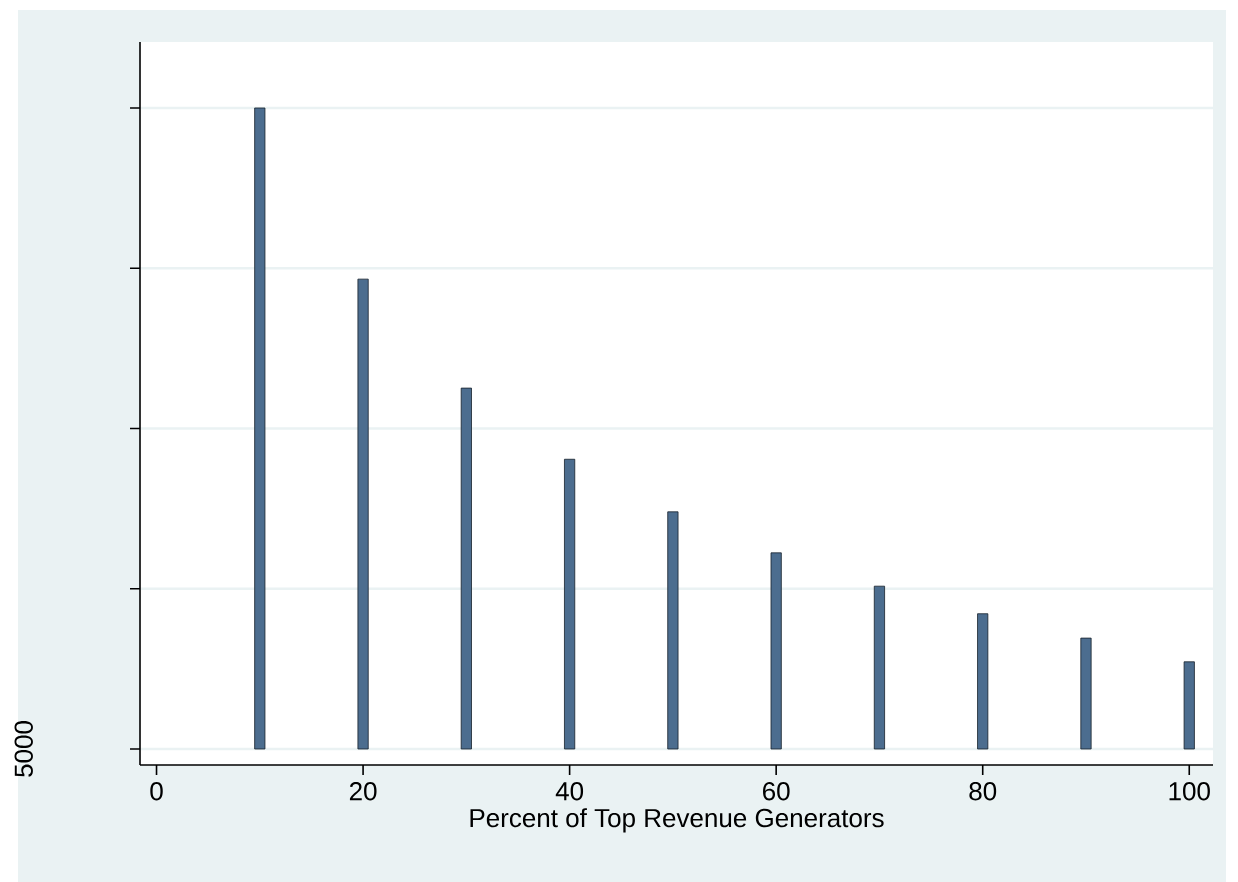 This screenshot has height=882, width=1238. I want to click on x-tick-label: 80, so click(983, 791).